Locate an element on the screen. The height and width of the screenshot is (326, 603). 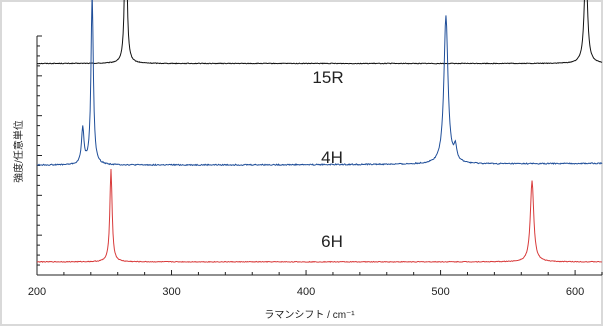
x-axis-ticks is located at coordinates (319, 272).